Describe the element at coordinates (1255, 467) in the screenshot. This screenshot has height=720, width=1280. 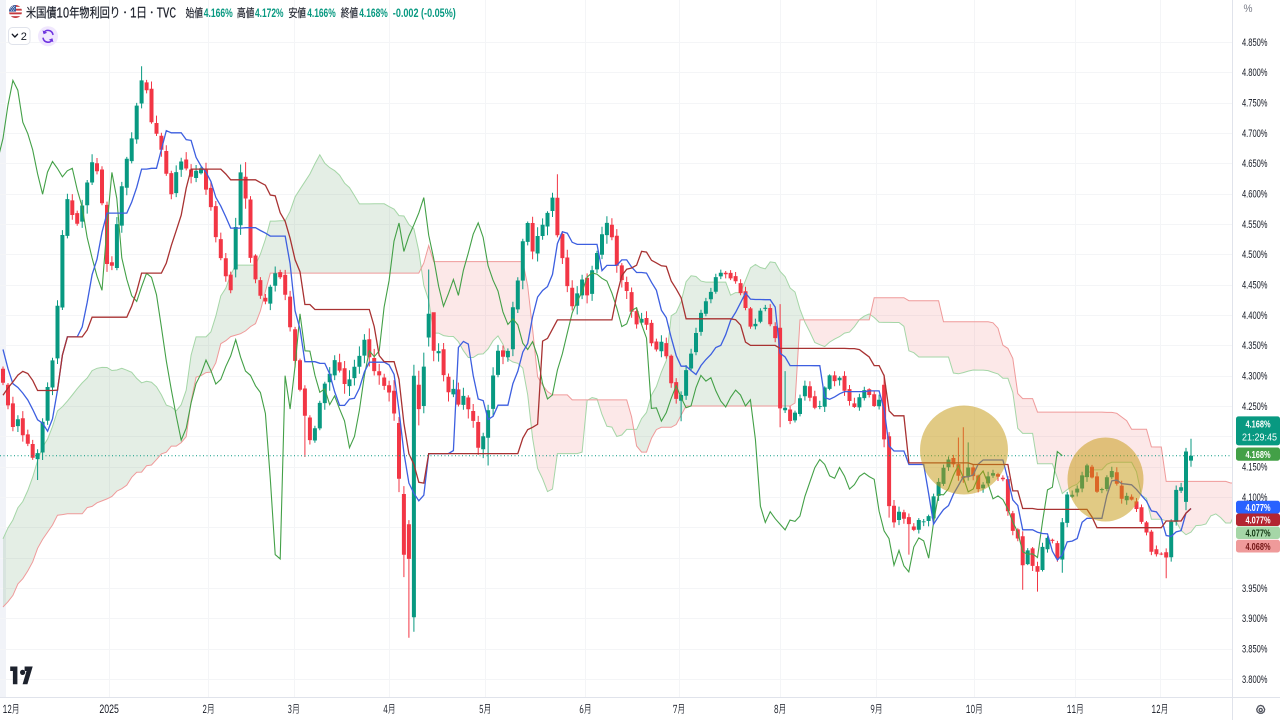
I see `svg-text: 4.150%` at that location.